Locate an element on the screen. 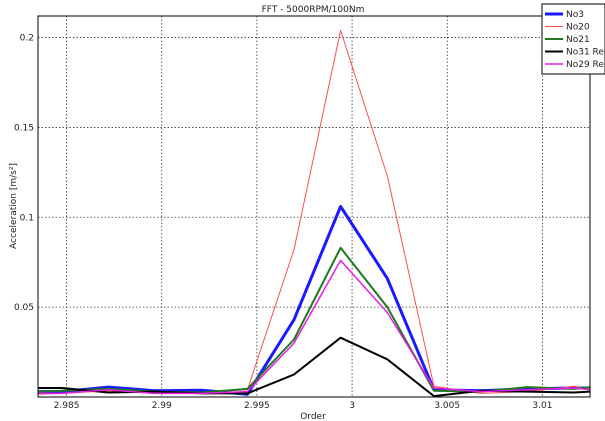 The image size is (605, 421). legend-entry: No3 is located at coordinates (575, 15).